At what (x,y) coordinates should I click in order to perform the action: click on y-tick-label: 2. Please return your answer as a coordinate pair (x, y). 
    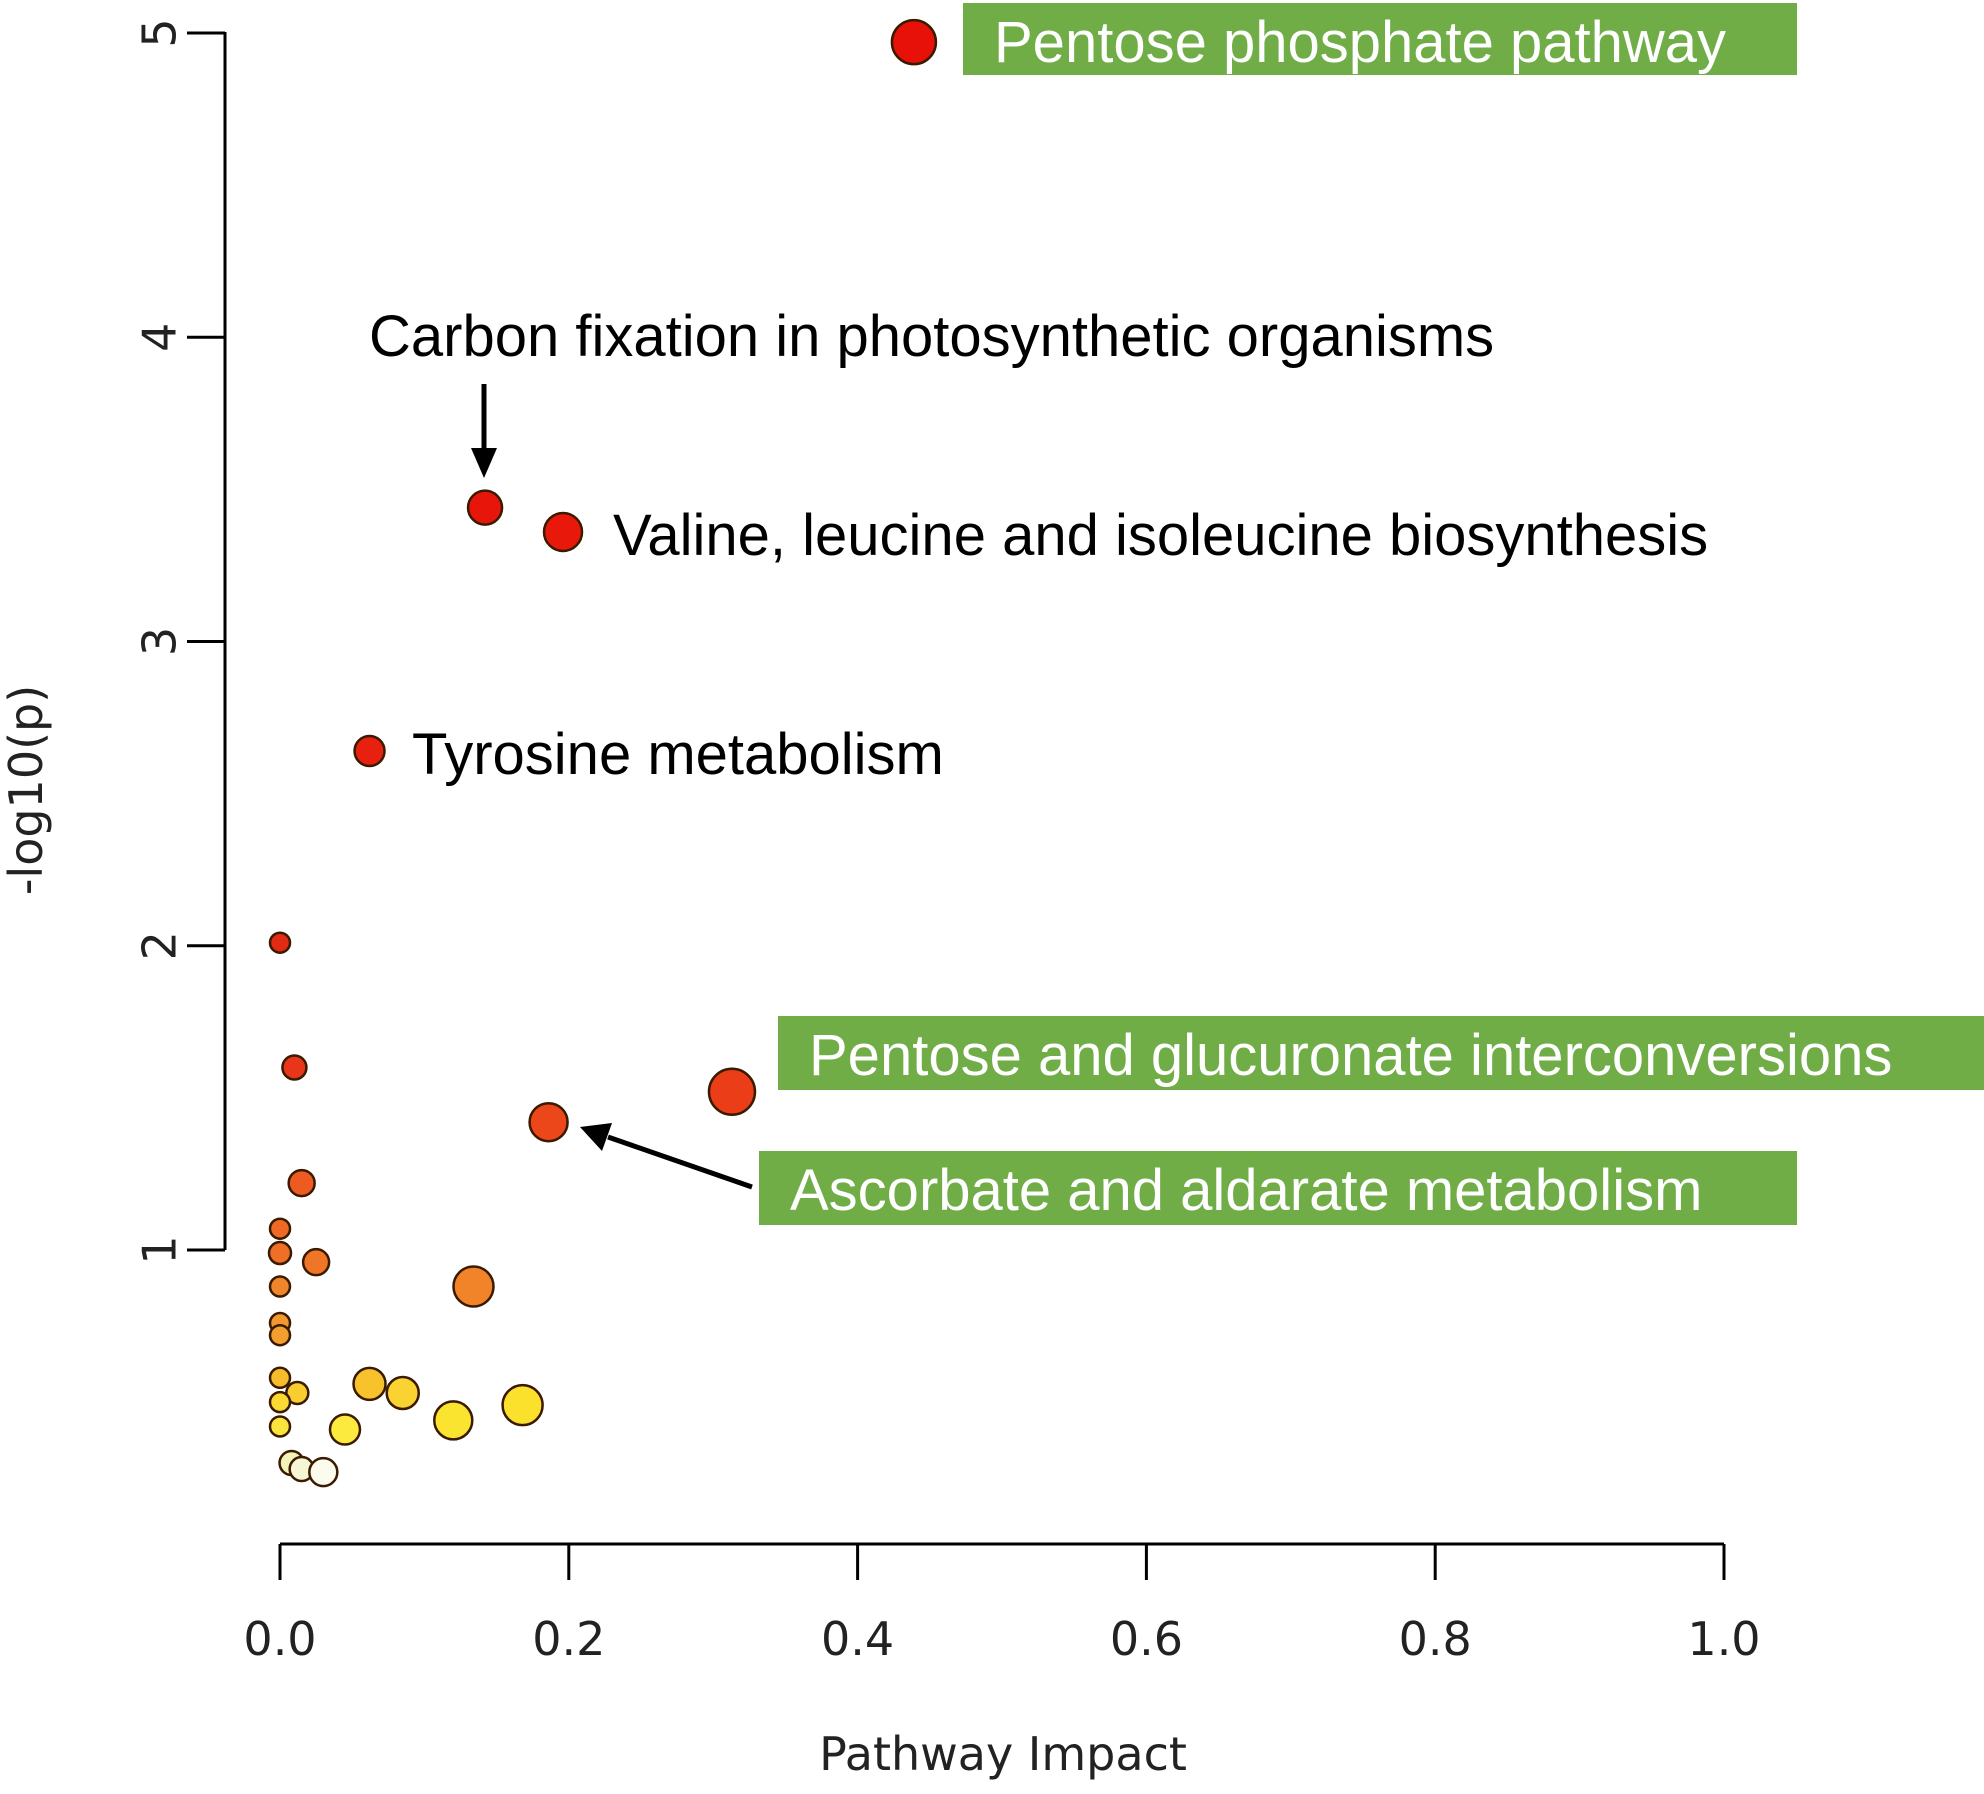
    Looking at the image, I should click on (160, 945).